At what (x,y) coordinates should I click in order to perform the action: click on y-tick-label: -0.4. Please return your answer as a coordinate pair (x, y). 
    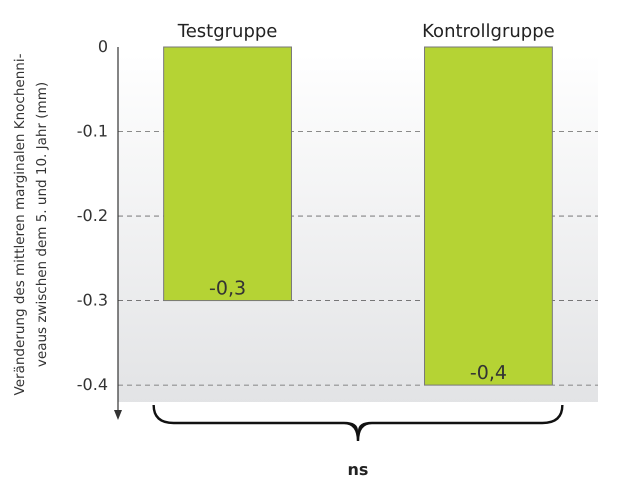
    Looking at the image, I should click on (92, 384).